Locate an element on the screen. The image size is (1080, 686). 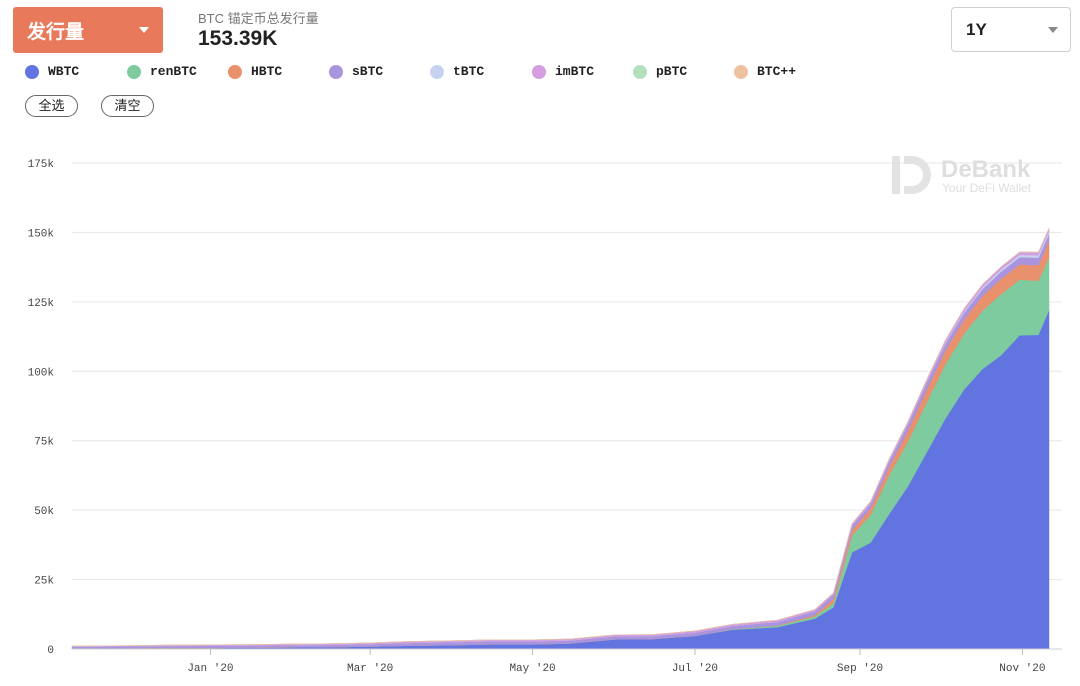
y-tick-label: 175k is located at coordinates (41, 165).